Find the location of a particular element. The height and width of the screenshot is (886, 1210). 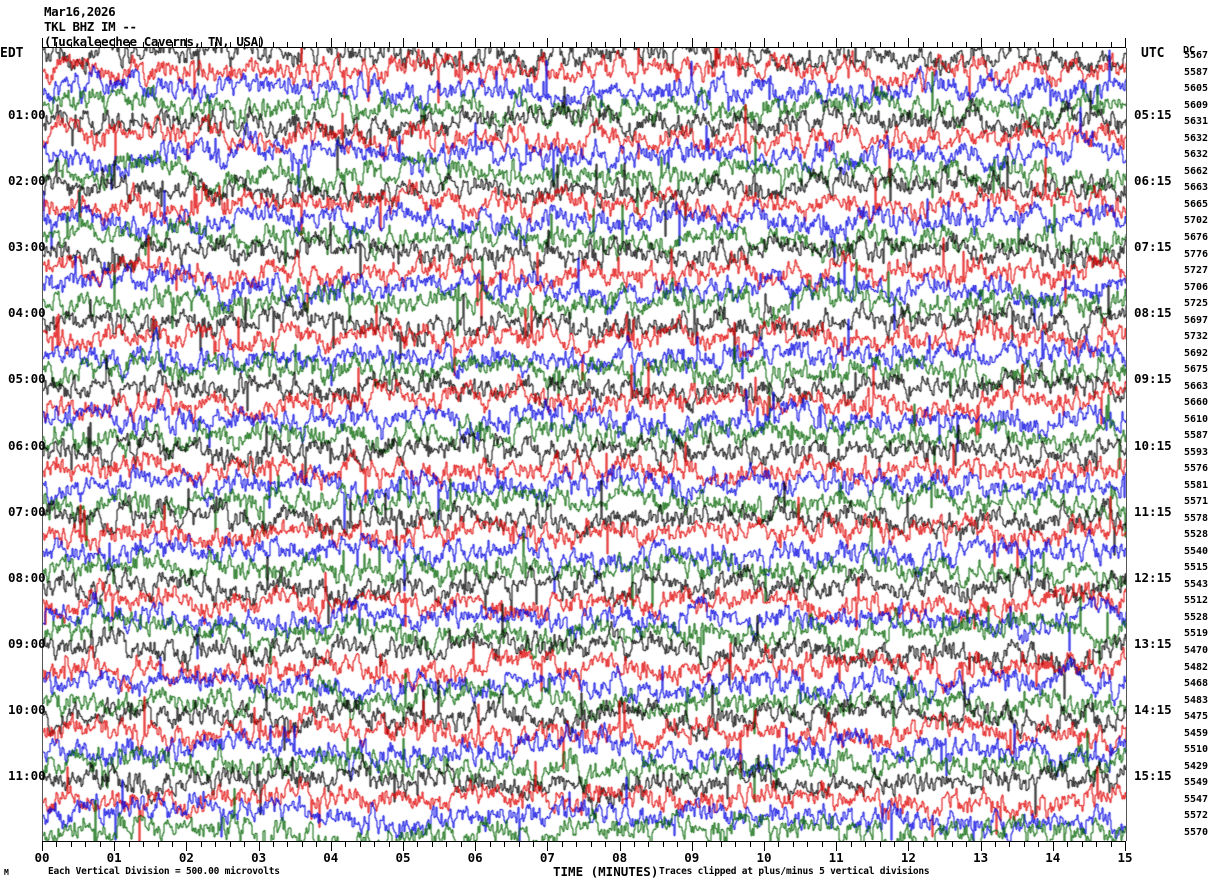

dc-value: 5663 is located at coordinates (1196, 386).